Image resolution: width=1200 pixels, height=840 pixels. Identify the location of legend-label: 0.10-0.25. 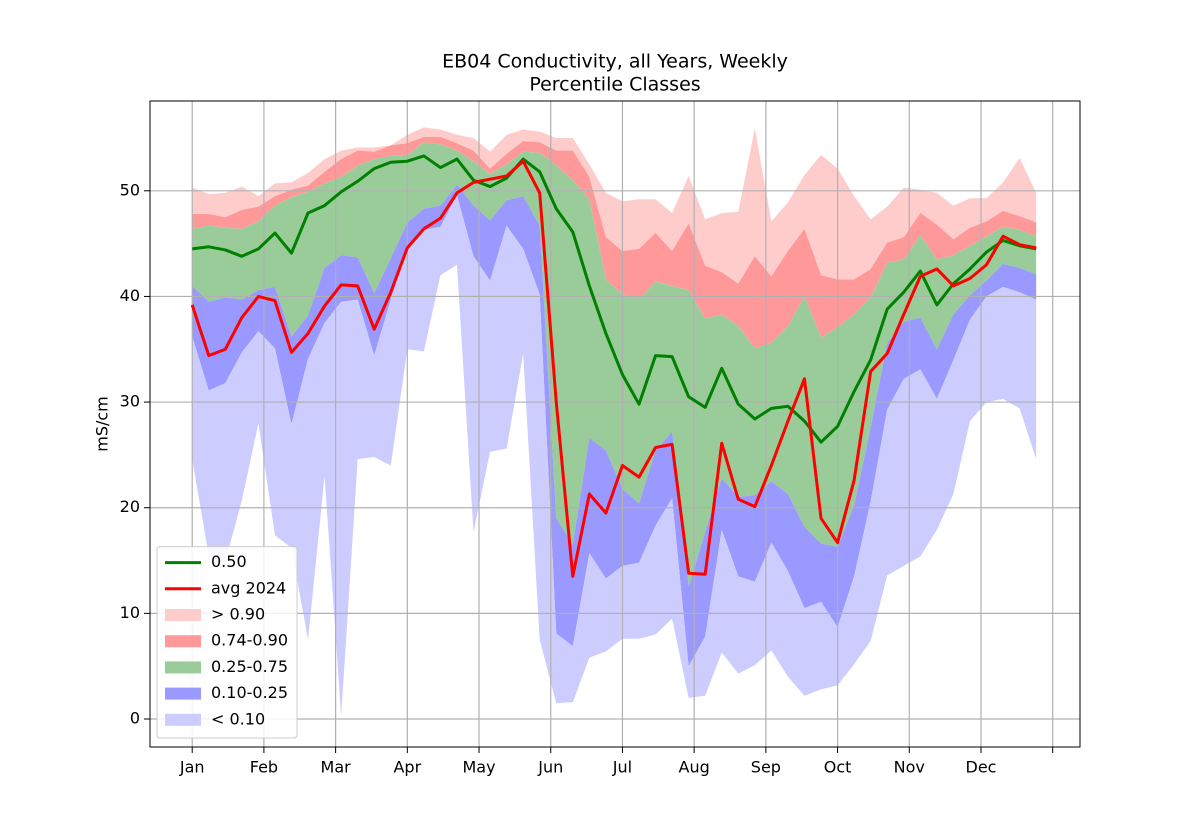
(249, 692).